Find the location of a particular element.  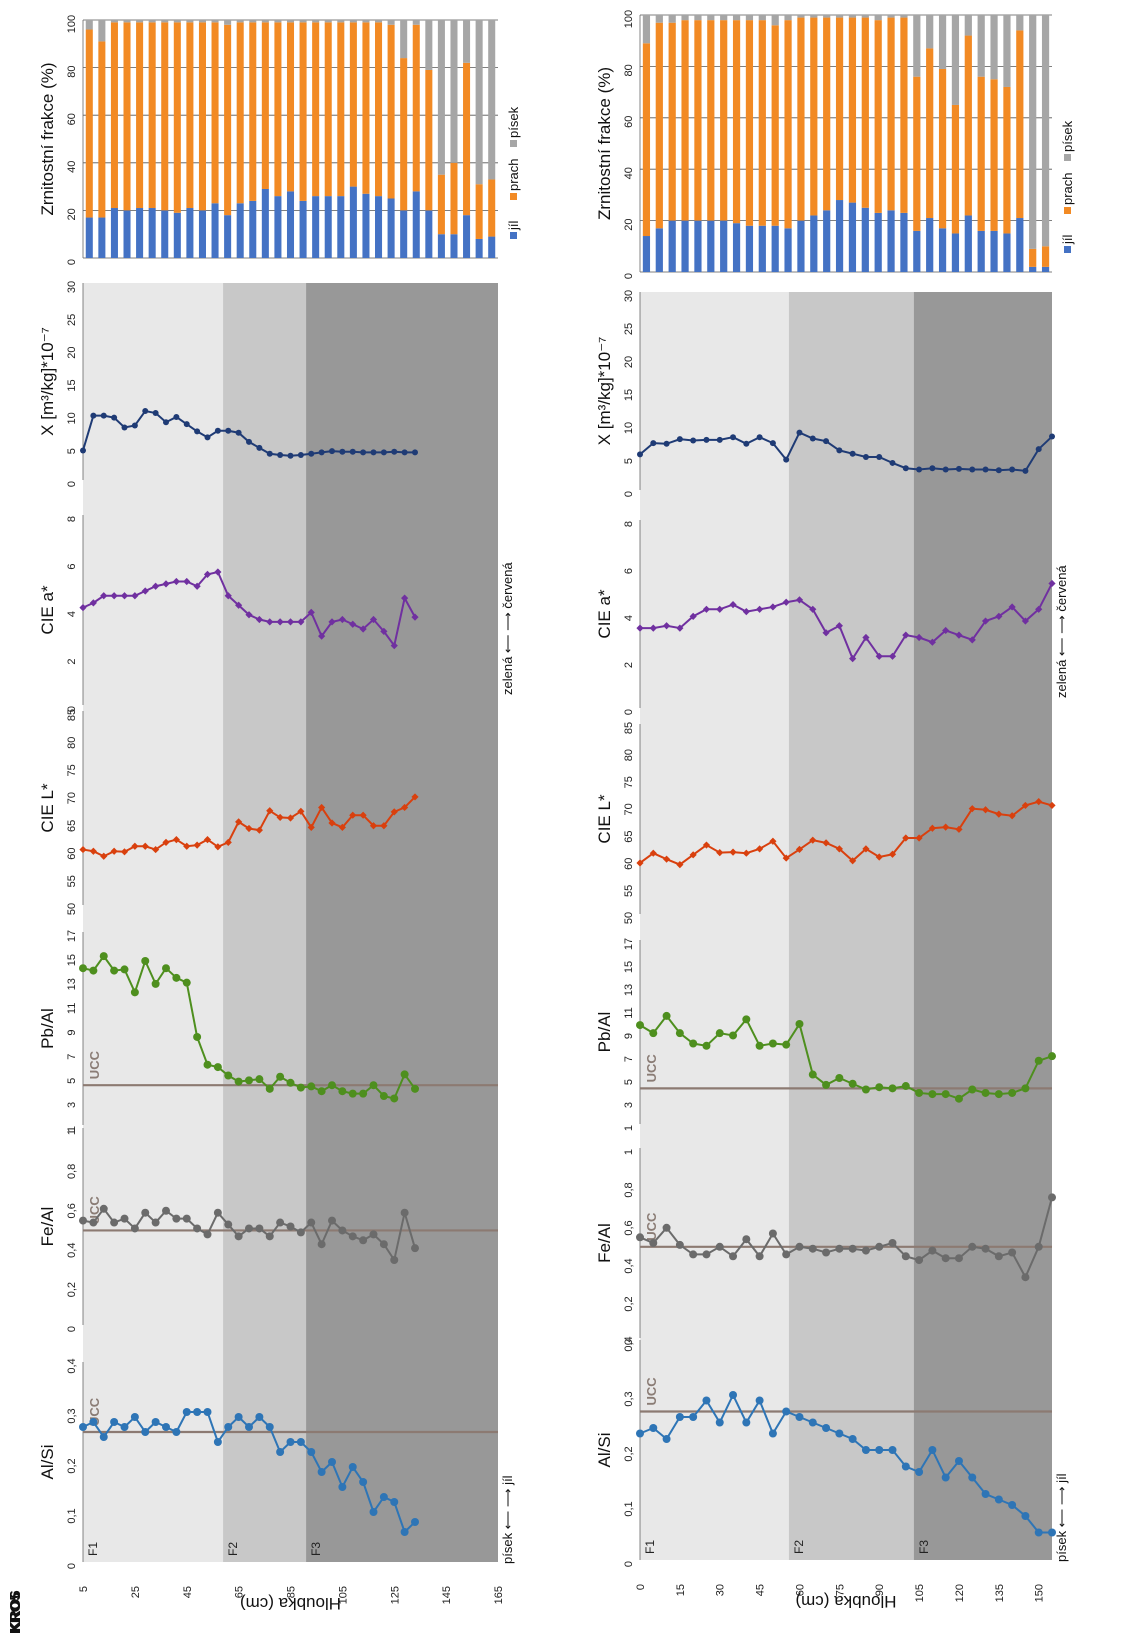

panel-cie-l-: 50 55 60 65 70 75 80 85 CIE L* is located at coordinates (228, 812).